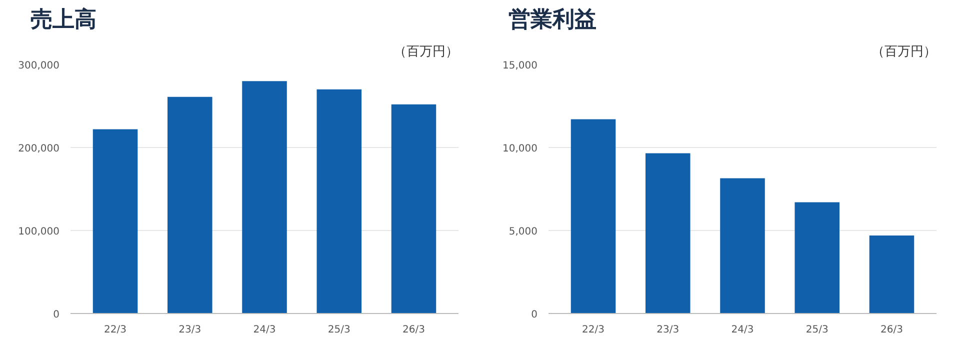  I want to click on chart-title: 売上高, so click(63, 19).